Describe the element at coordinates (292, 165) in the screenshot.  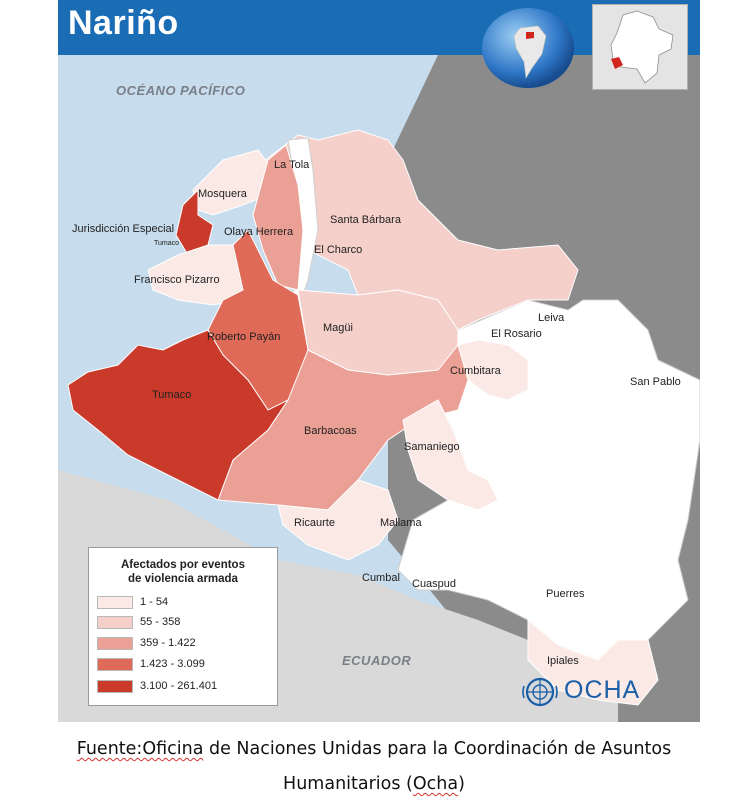
I see `label-la-tola: La Tola` at that location.